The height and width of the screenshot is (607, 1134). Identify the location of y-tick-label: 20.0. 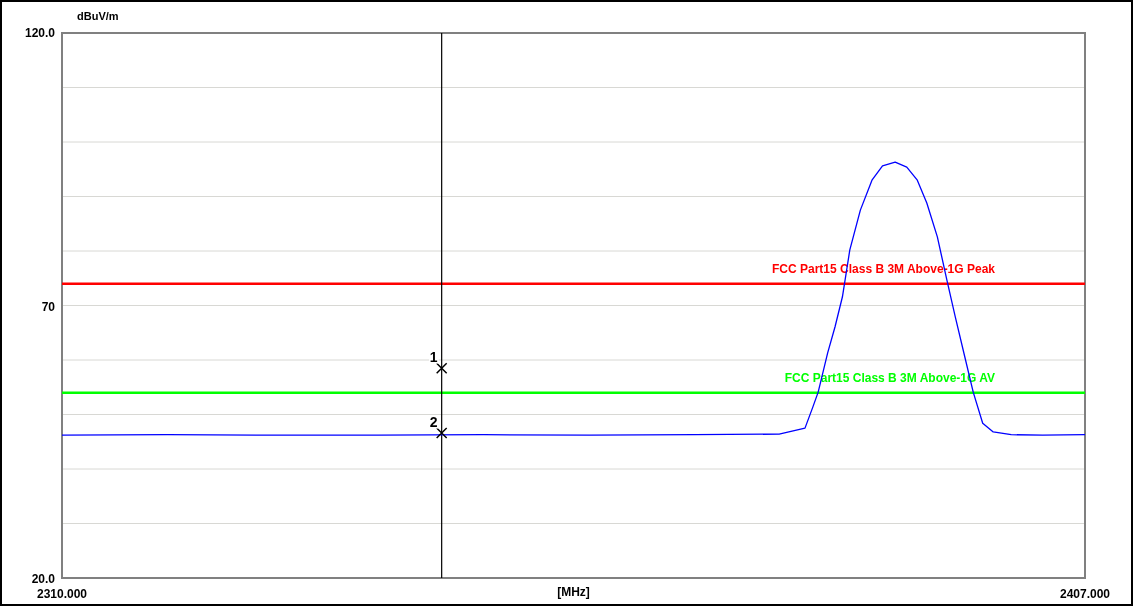
(43, 579).